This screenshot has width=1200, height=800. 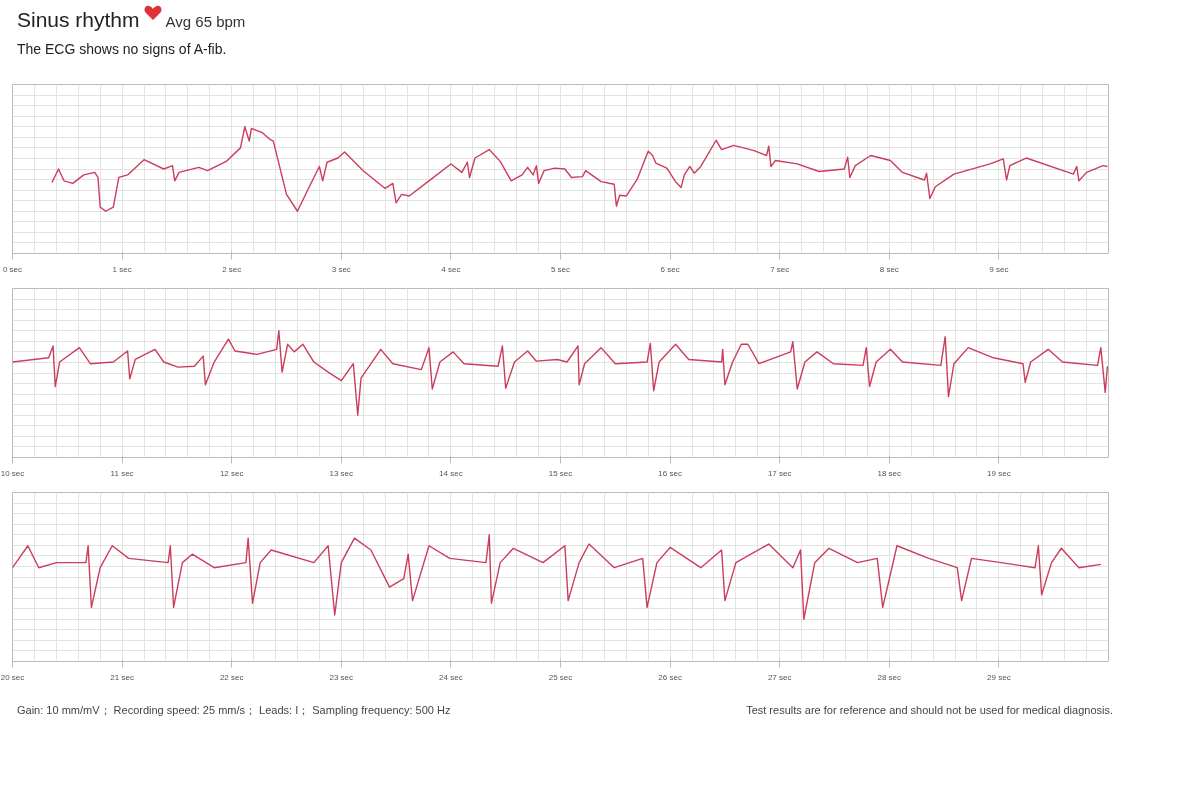 I want to click on x-tick-label: 6 sec, so click(x=670, y=269).